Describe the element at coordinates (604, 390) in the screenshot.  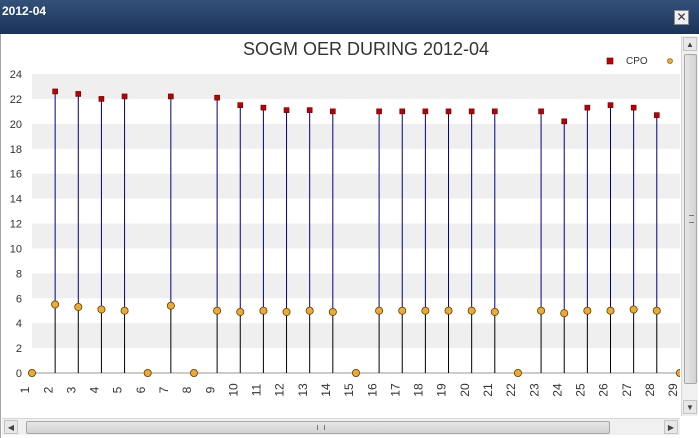
I see `x-tick-label: 26` at that location.